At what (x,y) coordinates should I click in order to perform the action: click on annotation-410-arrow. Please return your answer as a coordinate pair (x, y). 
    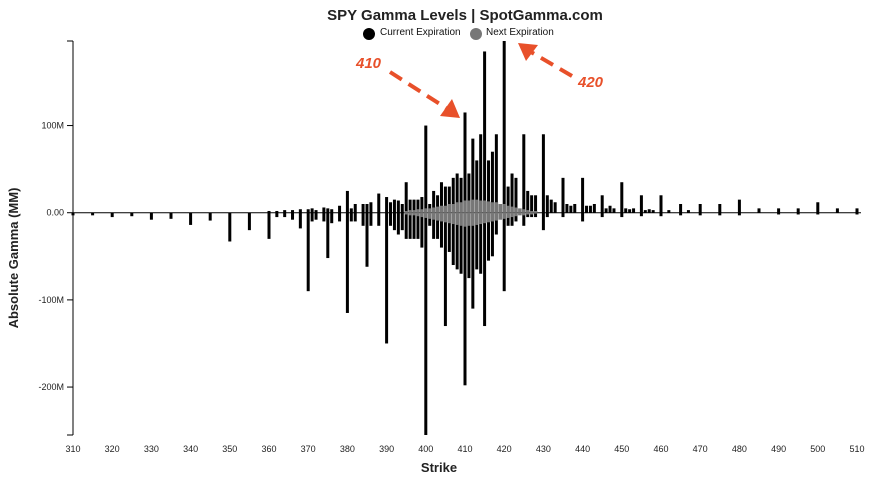
    Looking at the image, I should click on (418, 90).